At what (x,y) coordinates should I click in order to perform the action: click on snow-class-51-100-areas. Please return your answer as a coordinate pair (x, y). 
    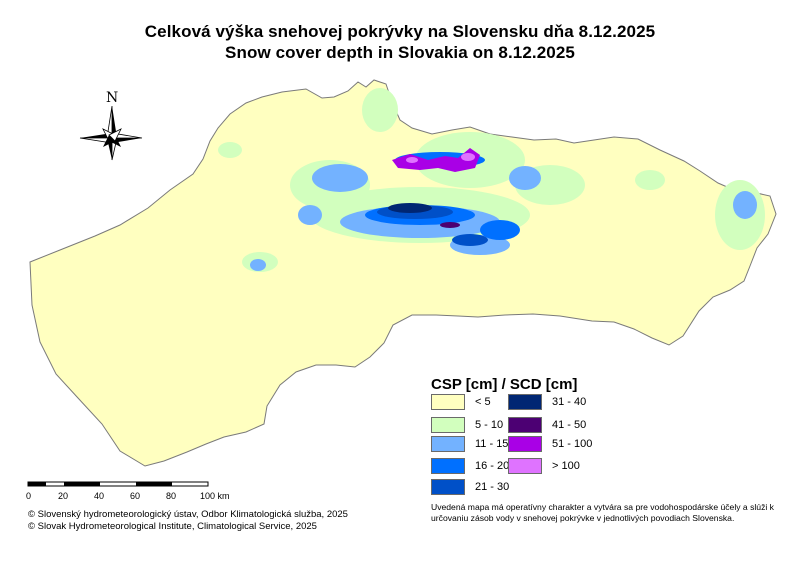
    Looking at the image, I should click on (436, 160).